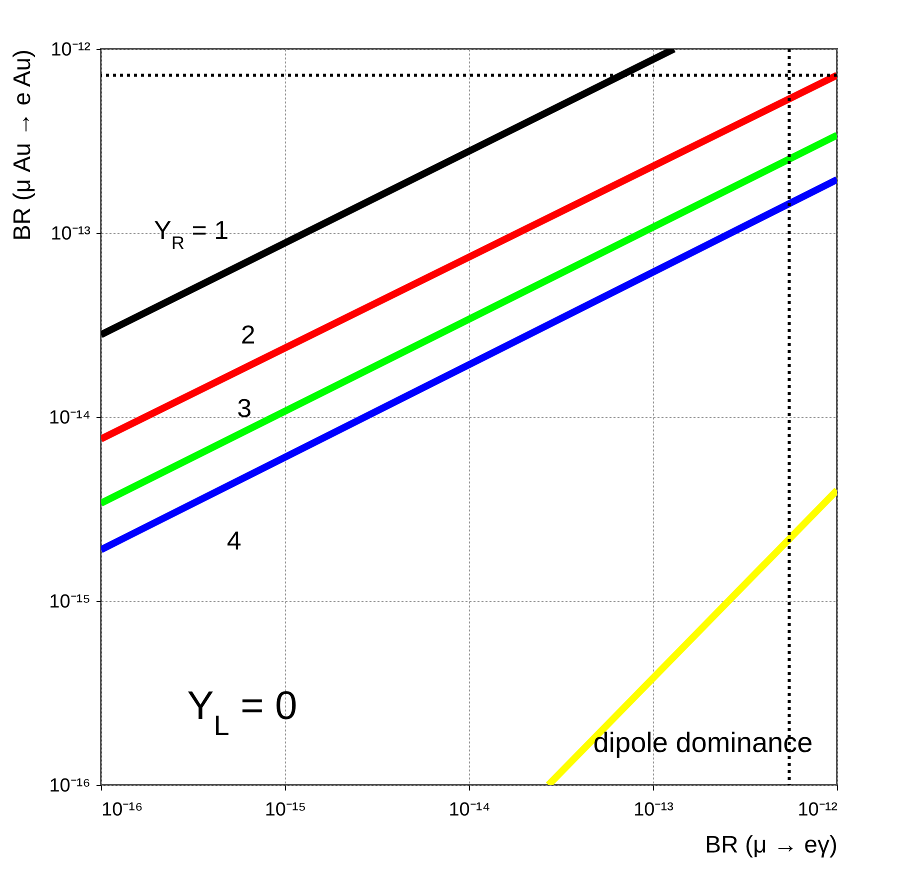  What do you see at coordinates (70, 50) in the screenshot?
I see `y-tick-label: 10⁻¹²` at bounding box center [70, 50].